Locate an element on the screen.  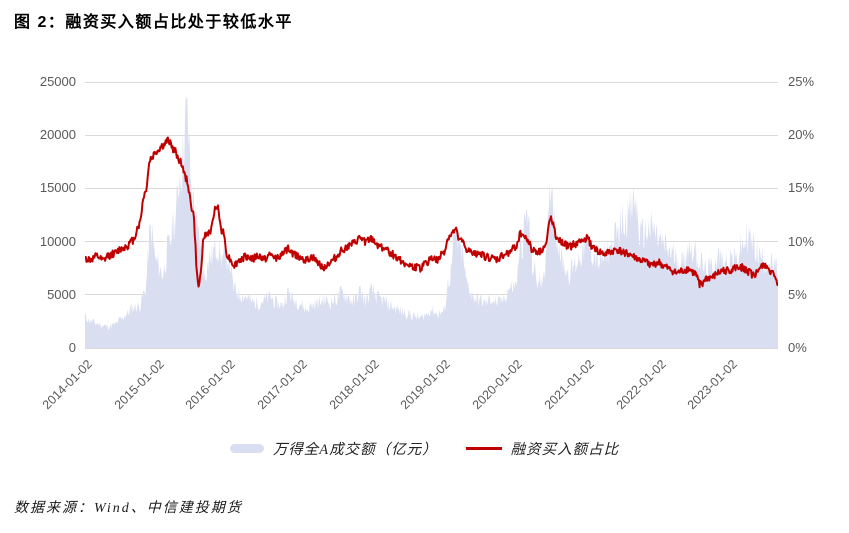
y-axis-right-tick-label: 25% is located at coordinates (801, 81).